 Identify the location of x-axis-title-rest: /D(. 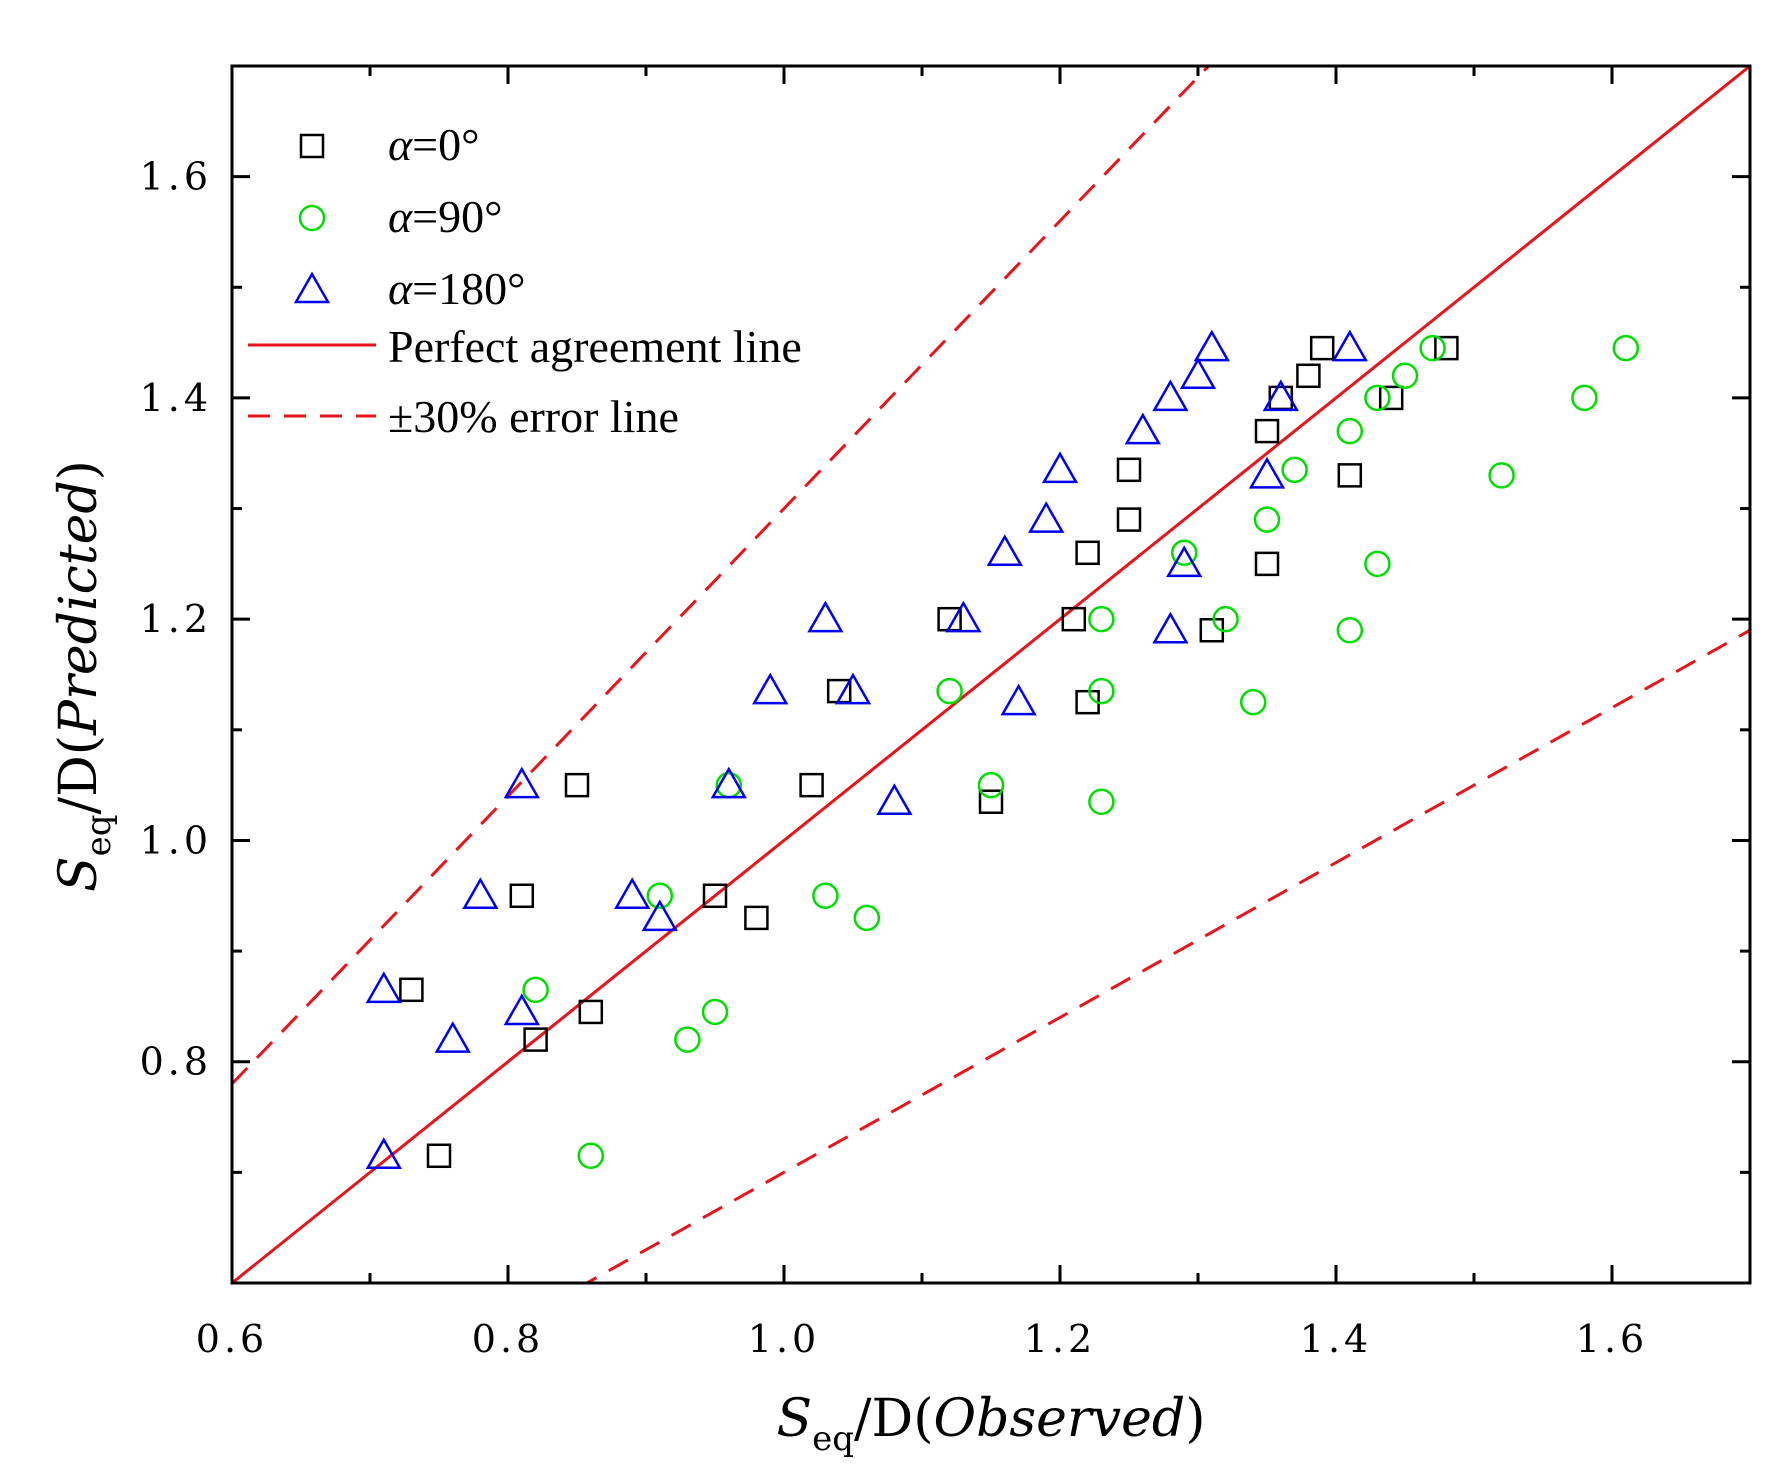
(894, 1419).